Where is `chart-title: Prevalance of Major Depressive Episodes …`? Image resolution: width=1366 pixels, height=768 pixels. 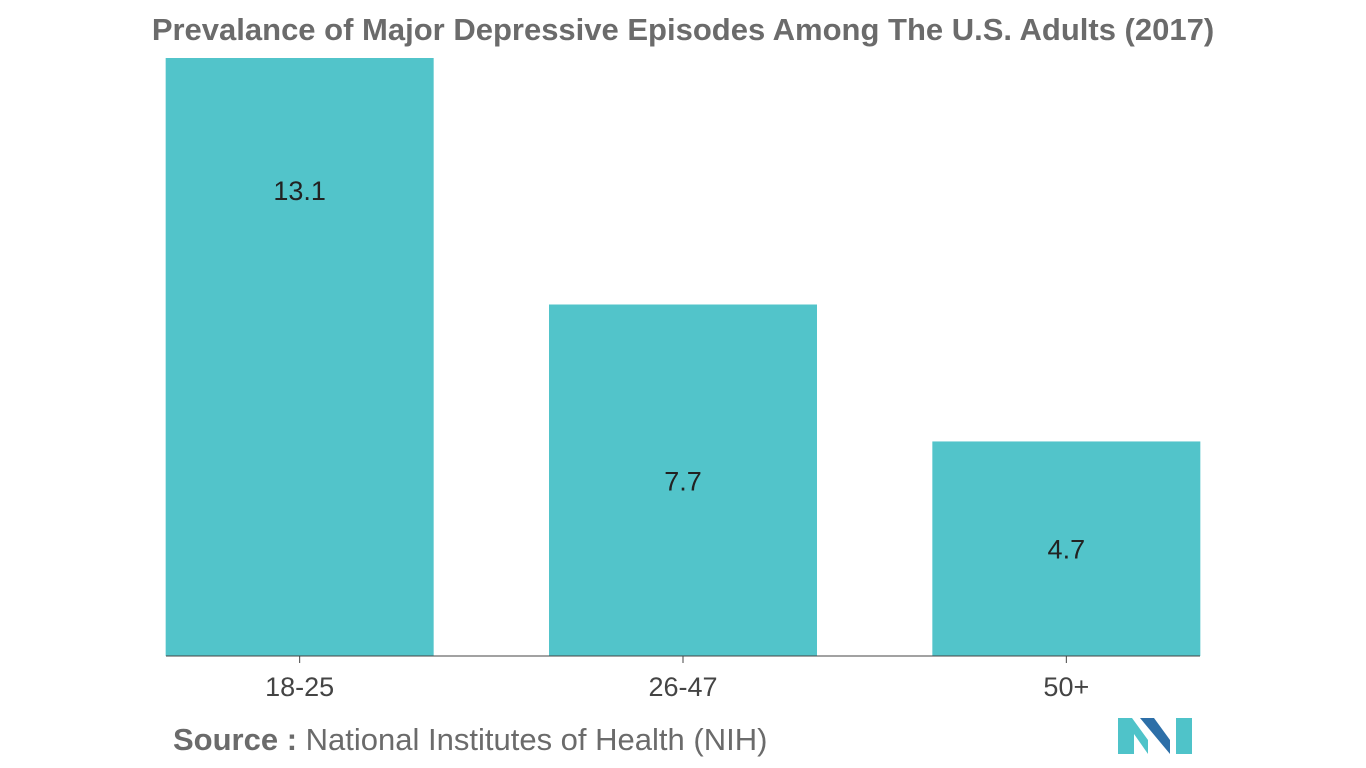
chart-title: Prevalance of Major Depressive Episodes … is located at coordinates (683, 29).